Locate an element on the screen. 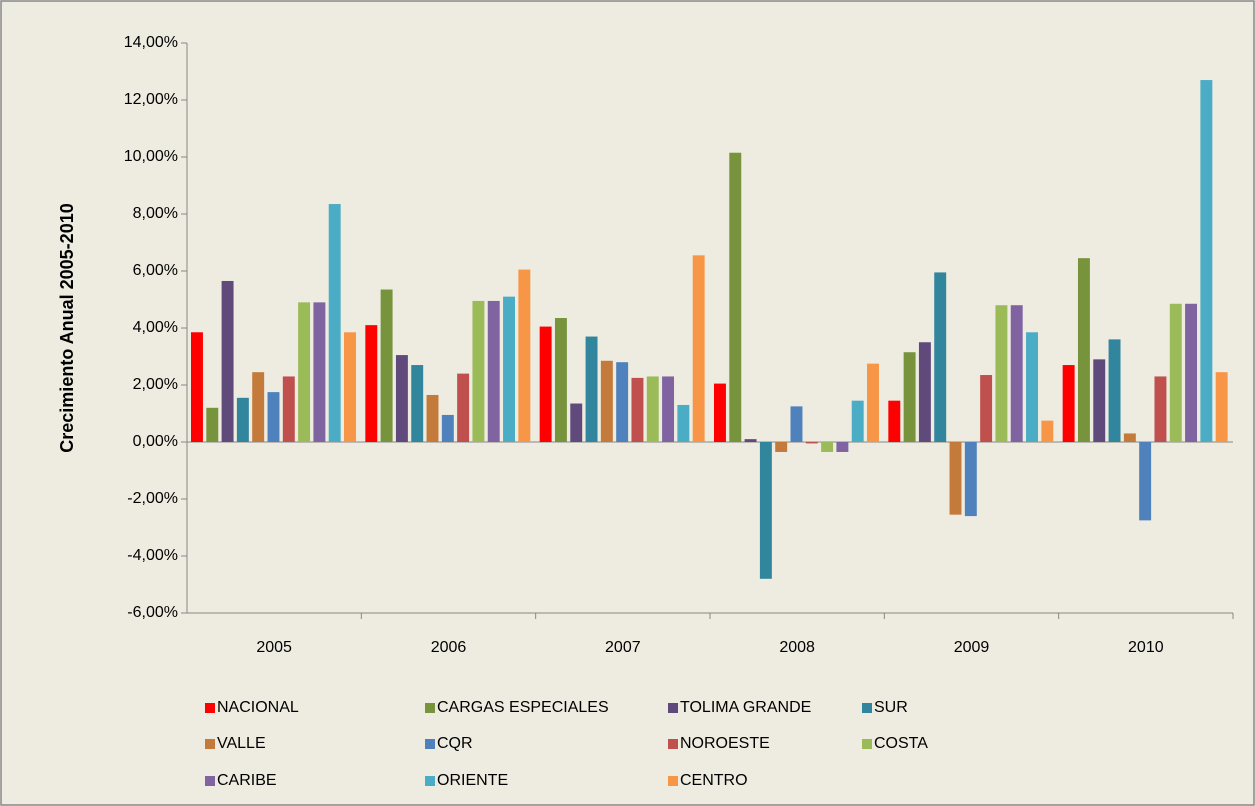  legend-label: COSTA is located at coordinates (901, 743).